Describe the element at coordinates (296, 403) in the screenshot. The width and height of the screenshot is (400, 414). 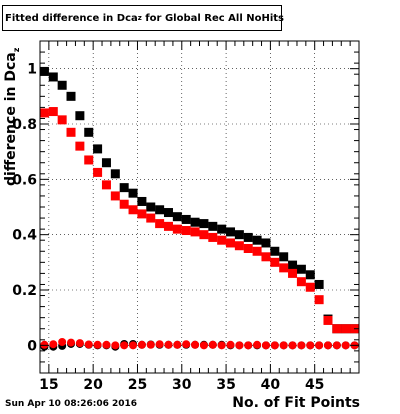
I see `x-axis-label: No. of Fit Points` at that location.